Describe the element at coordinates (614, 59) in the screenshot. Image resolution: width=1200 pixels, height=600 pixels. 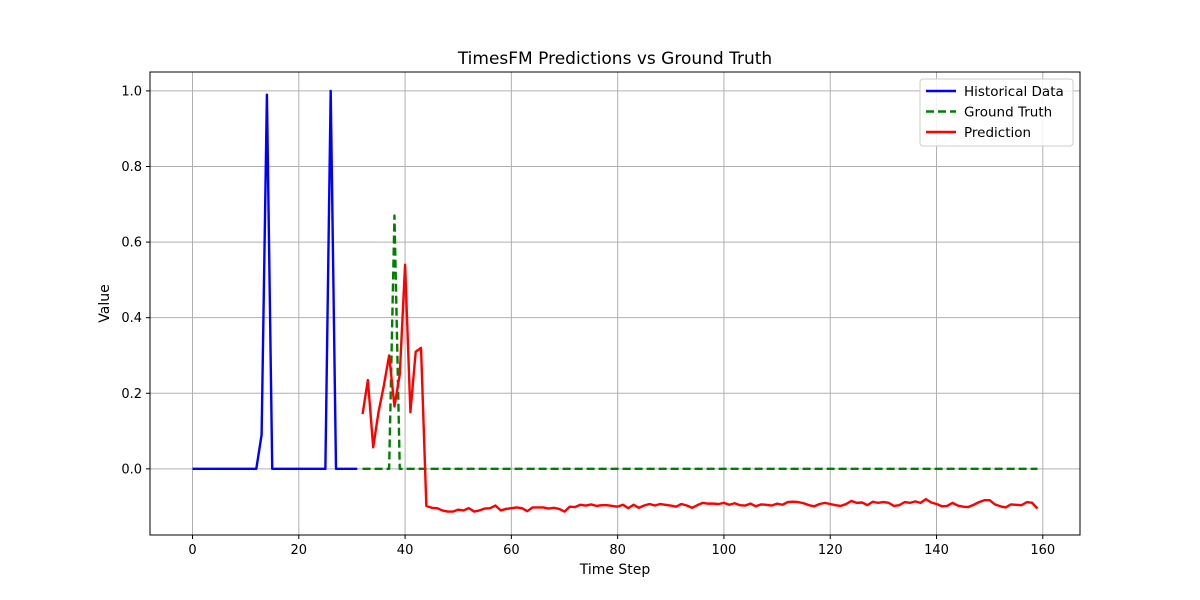
I see `chart-title: TimesFM Predictions vs Ground Truth` at that location.